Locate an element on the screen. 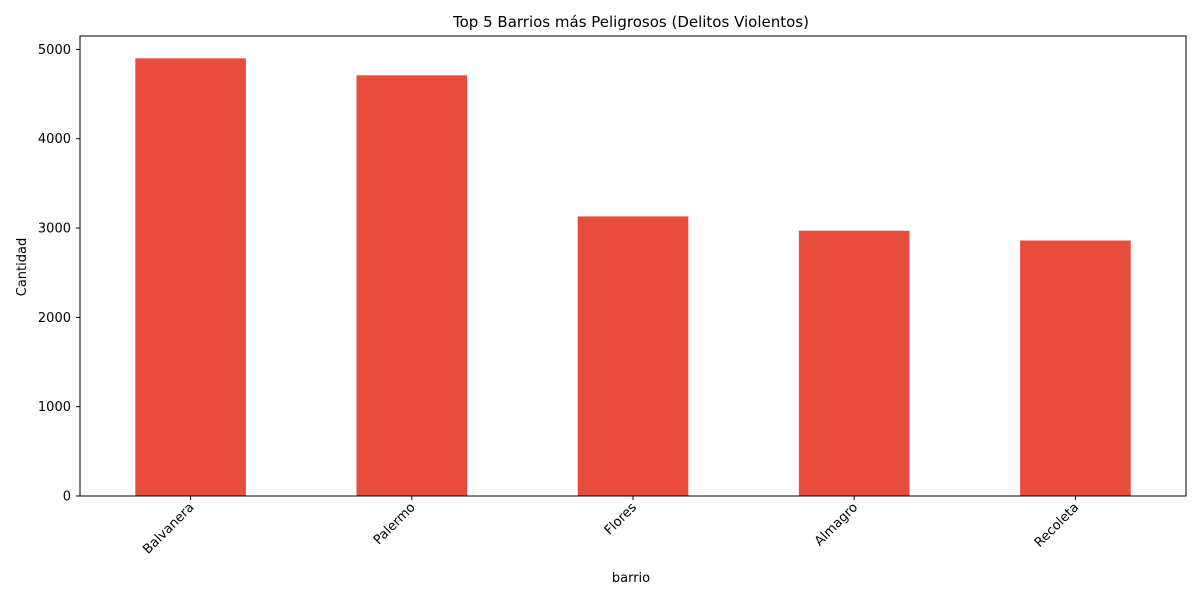 The image size is (1200, 600). y-tick-label: 0 is located at coordinates (67, 497).